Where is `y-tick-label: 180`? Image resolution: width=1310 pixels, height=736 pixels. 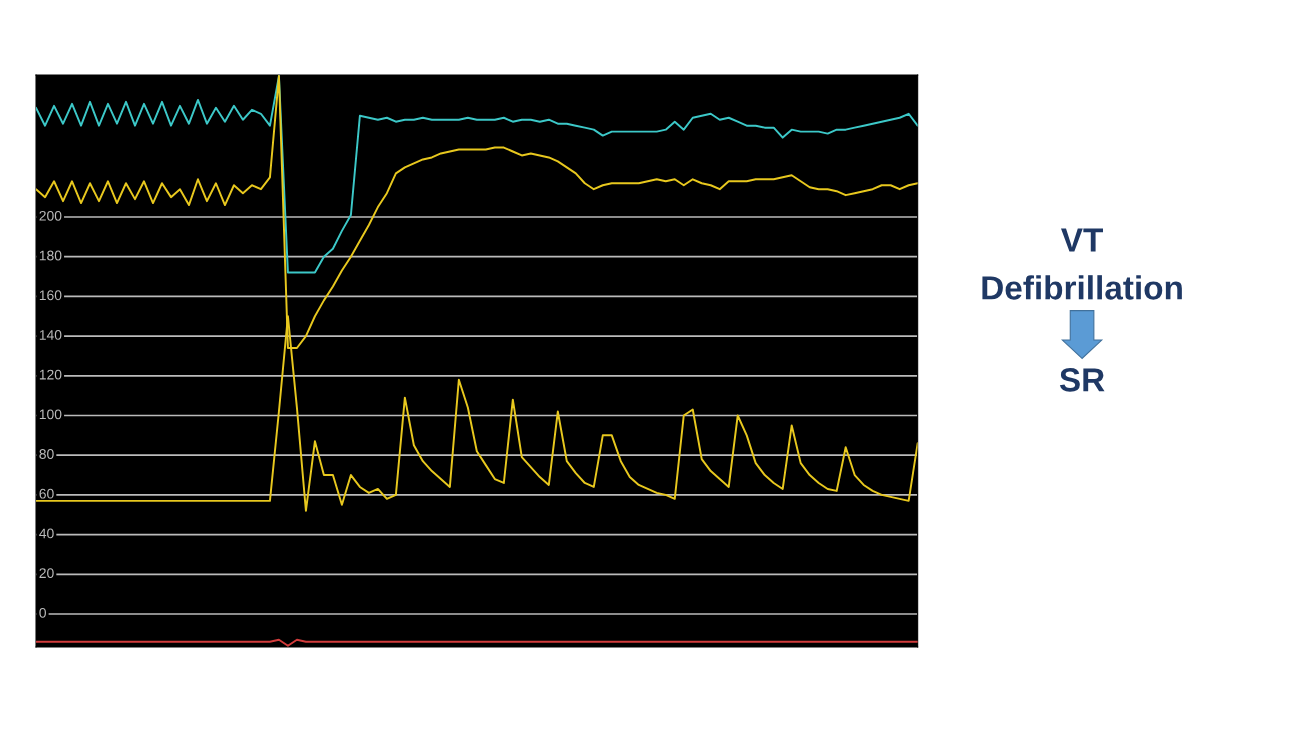
y-tick-label: 180 is located at coordinates (50, 255).